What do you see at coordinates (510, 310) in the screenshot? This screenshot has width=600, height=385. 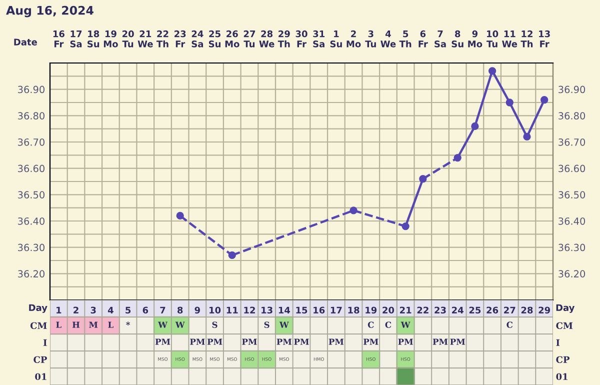 I see `x-tick-label: 27` at bounding box center [510, 310].